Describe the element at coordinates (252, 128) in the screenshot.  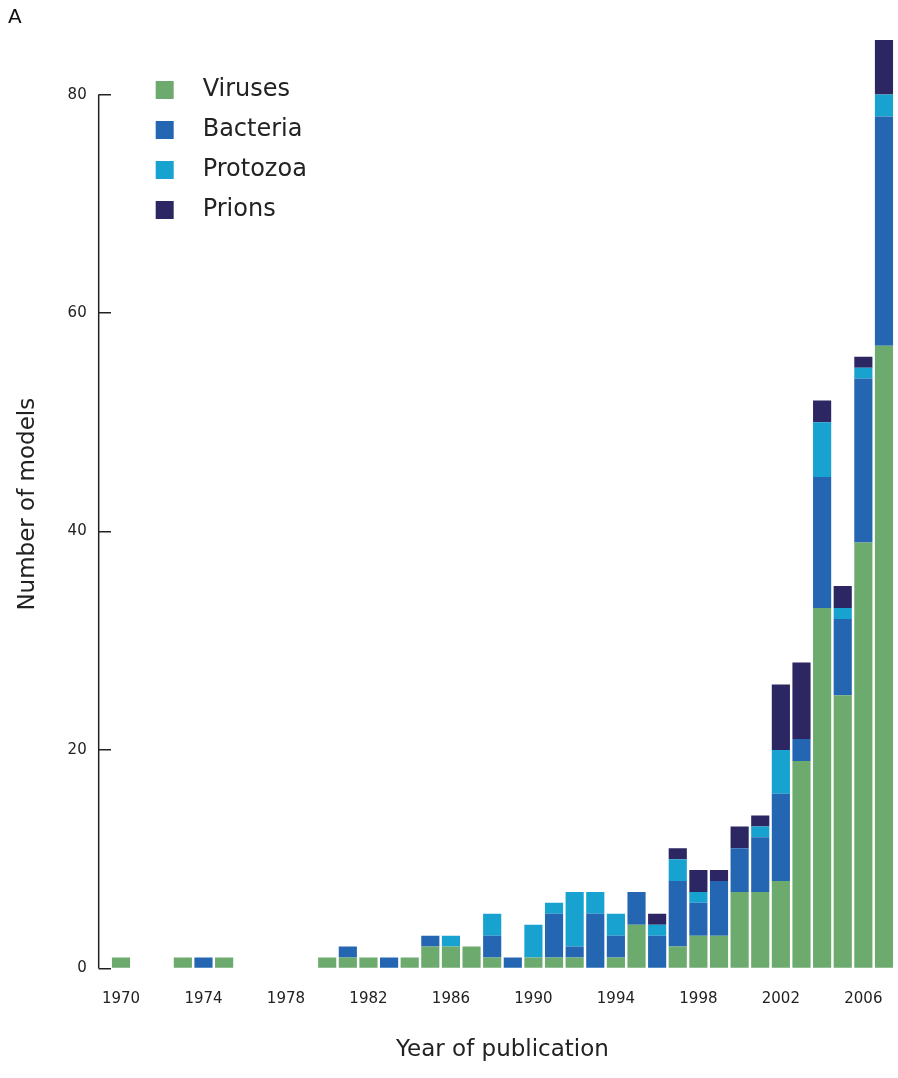
I see `legend-label: Bacteria` at that location.